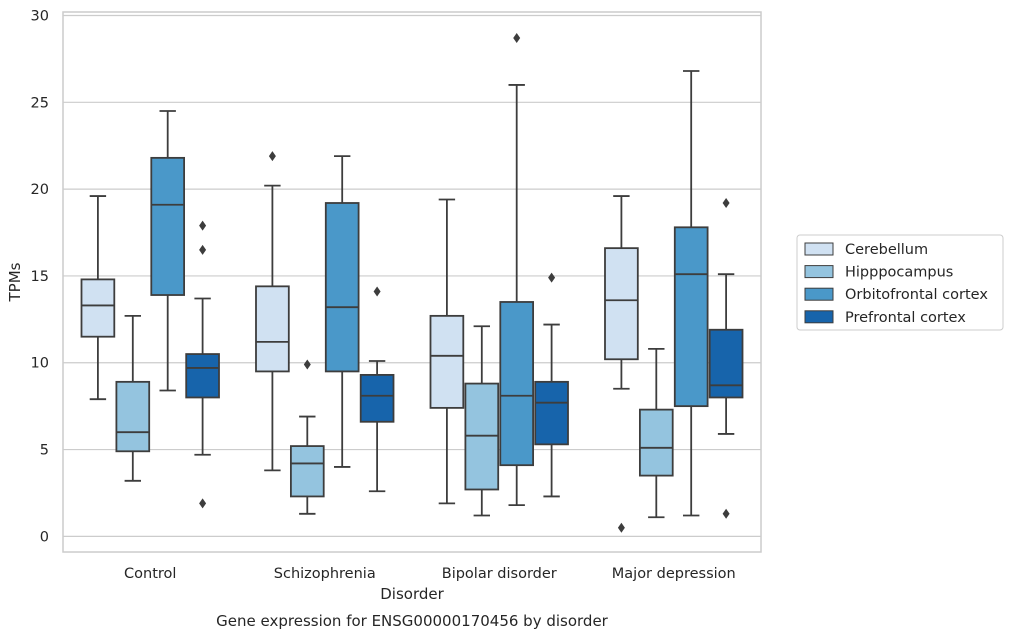  I want to click on y-tick-label: 15, so click(40, 277).